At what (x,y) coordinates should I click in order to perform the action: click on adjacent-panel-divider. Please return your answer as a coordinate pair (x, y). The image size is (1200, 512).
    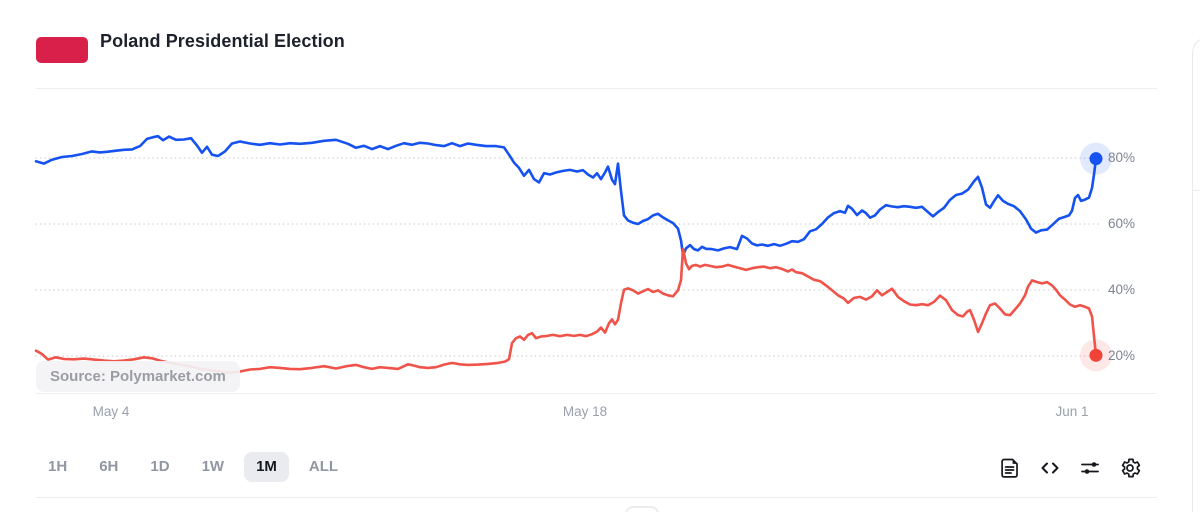
    Looking at the image, I should click on (1196, 190).